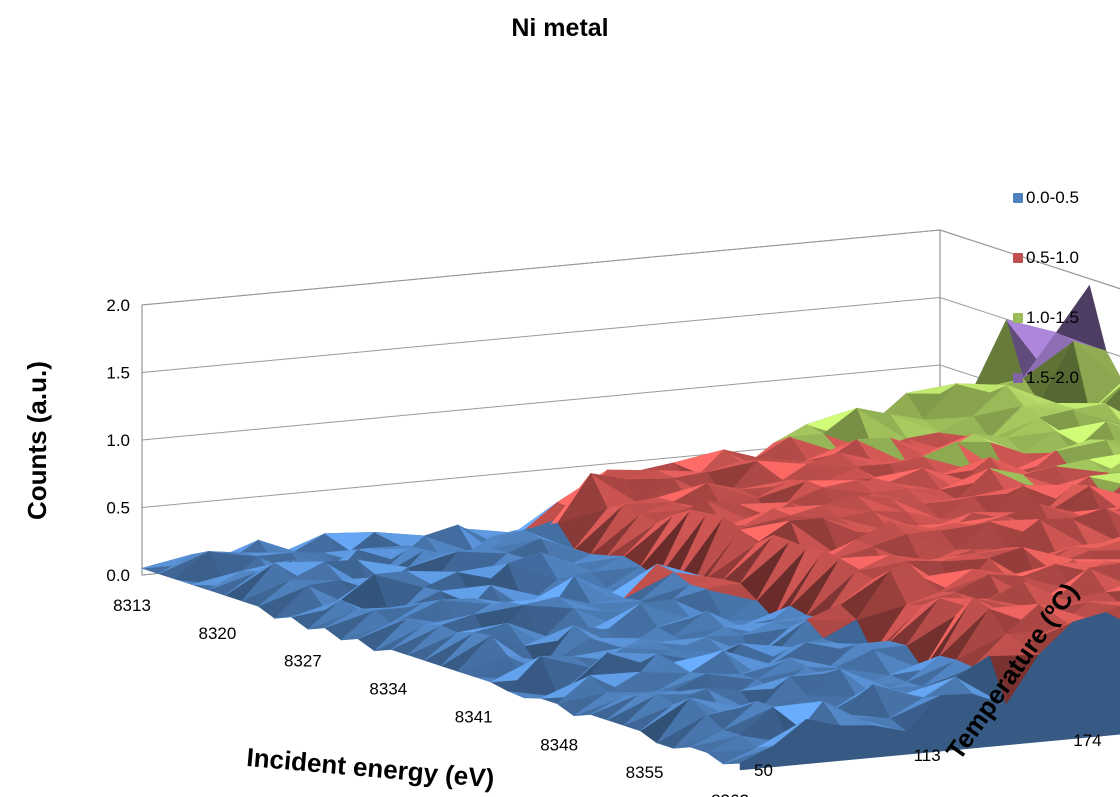 The width and height of the screenshot is (1120, 797). Describe the element at coordinates (1052, 197) in the screenshot. I see `legend-label: 0.0-0.5` at that location.